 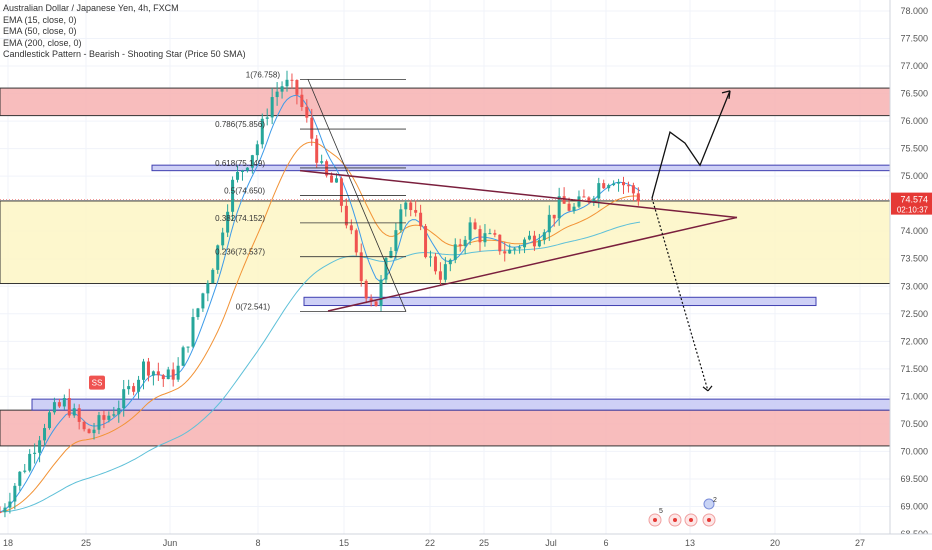 I want to click on time-axis, so click(x=466, y=542).